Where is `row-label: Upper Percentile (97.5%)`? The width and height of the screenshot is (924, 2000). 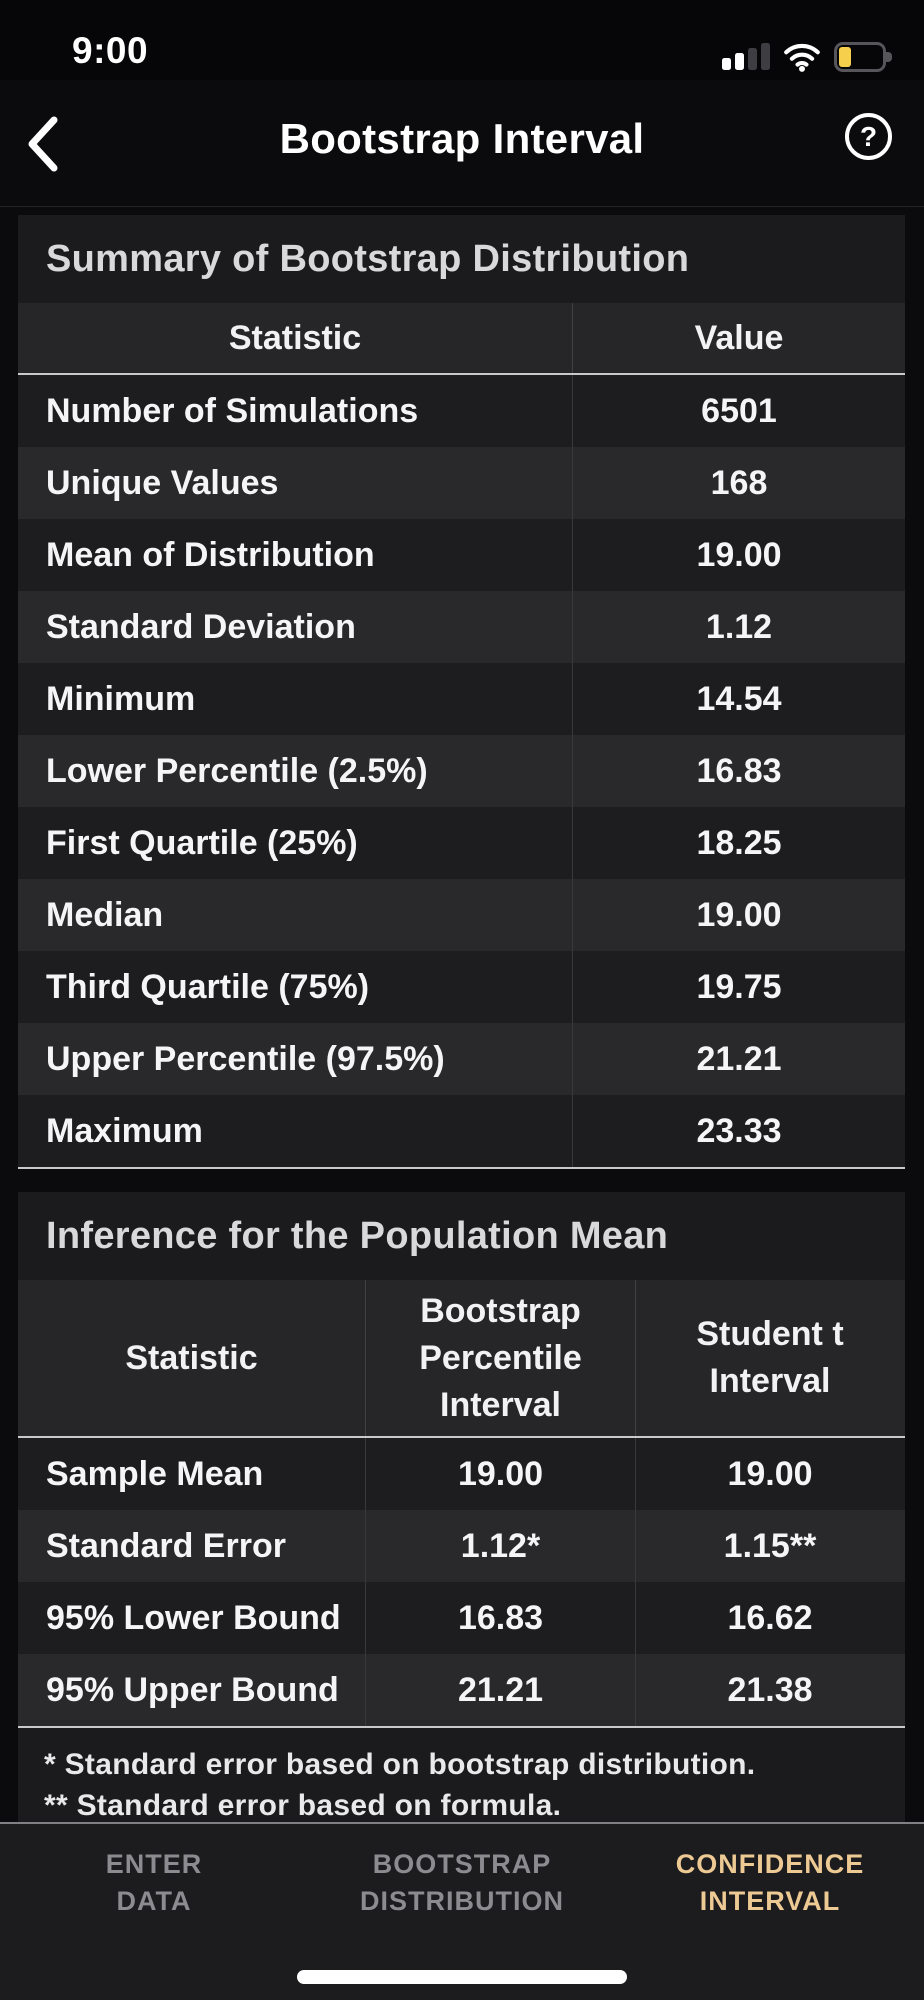 row-label: Upper Percentile (97.5%) is located at coordinates (245, 1058).